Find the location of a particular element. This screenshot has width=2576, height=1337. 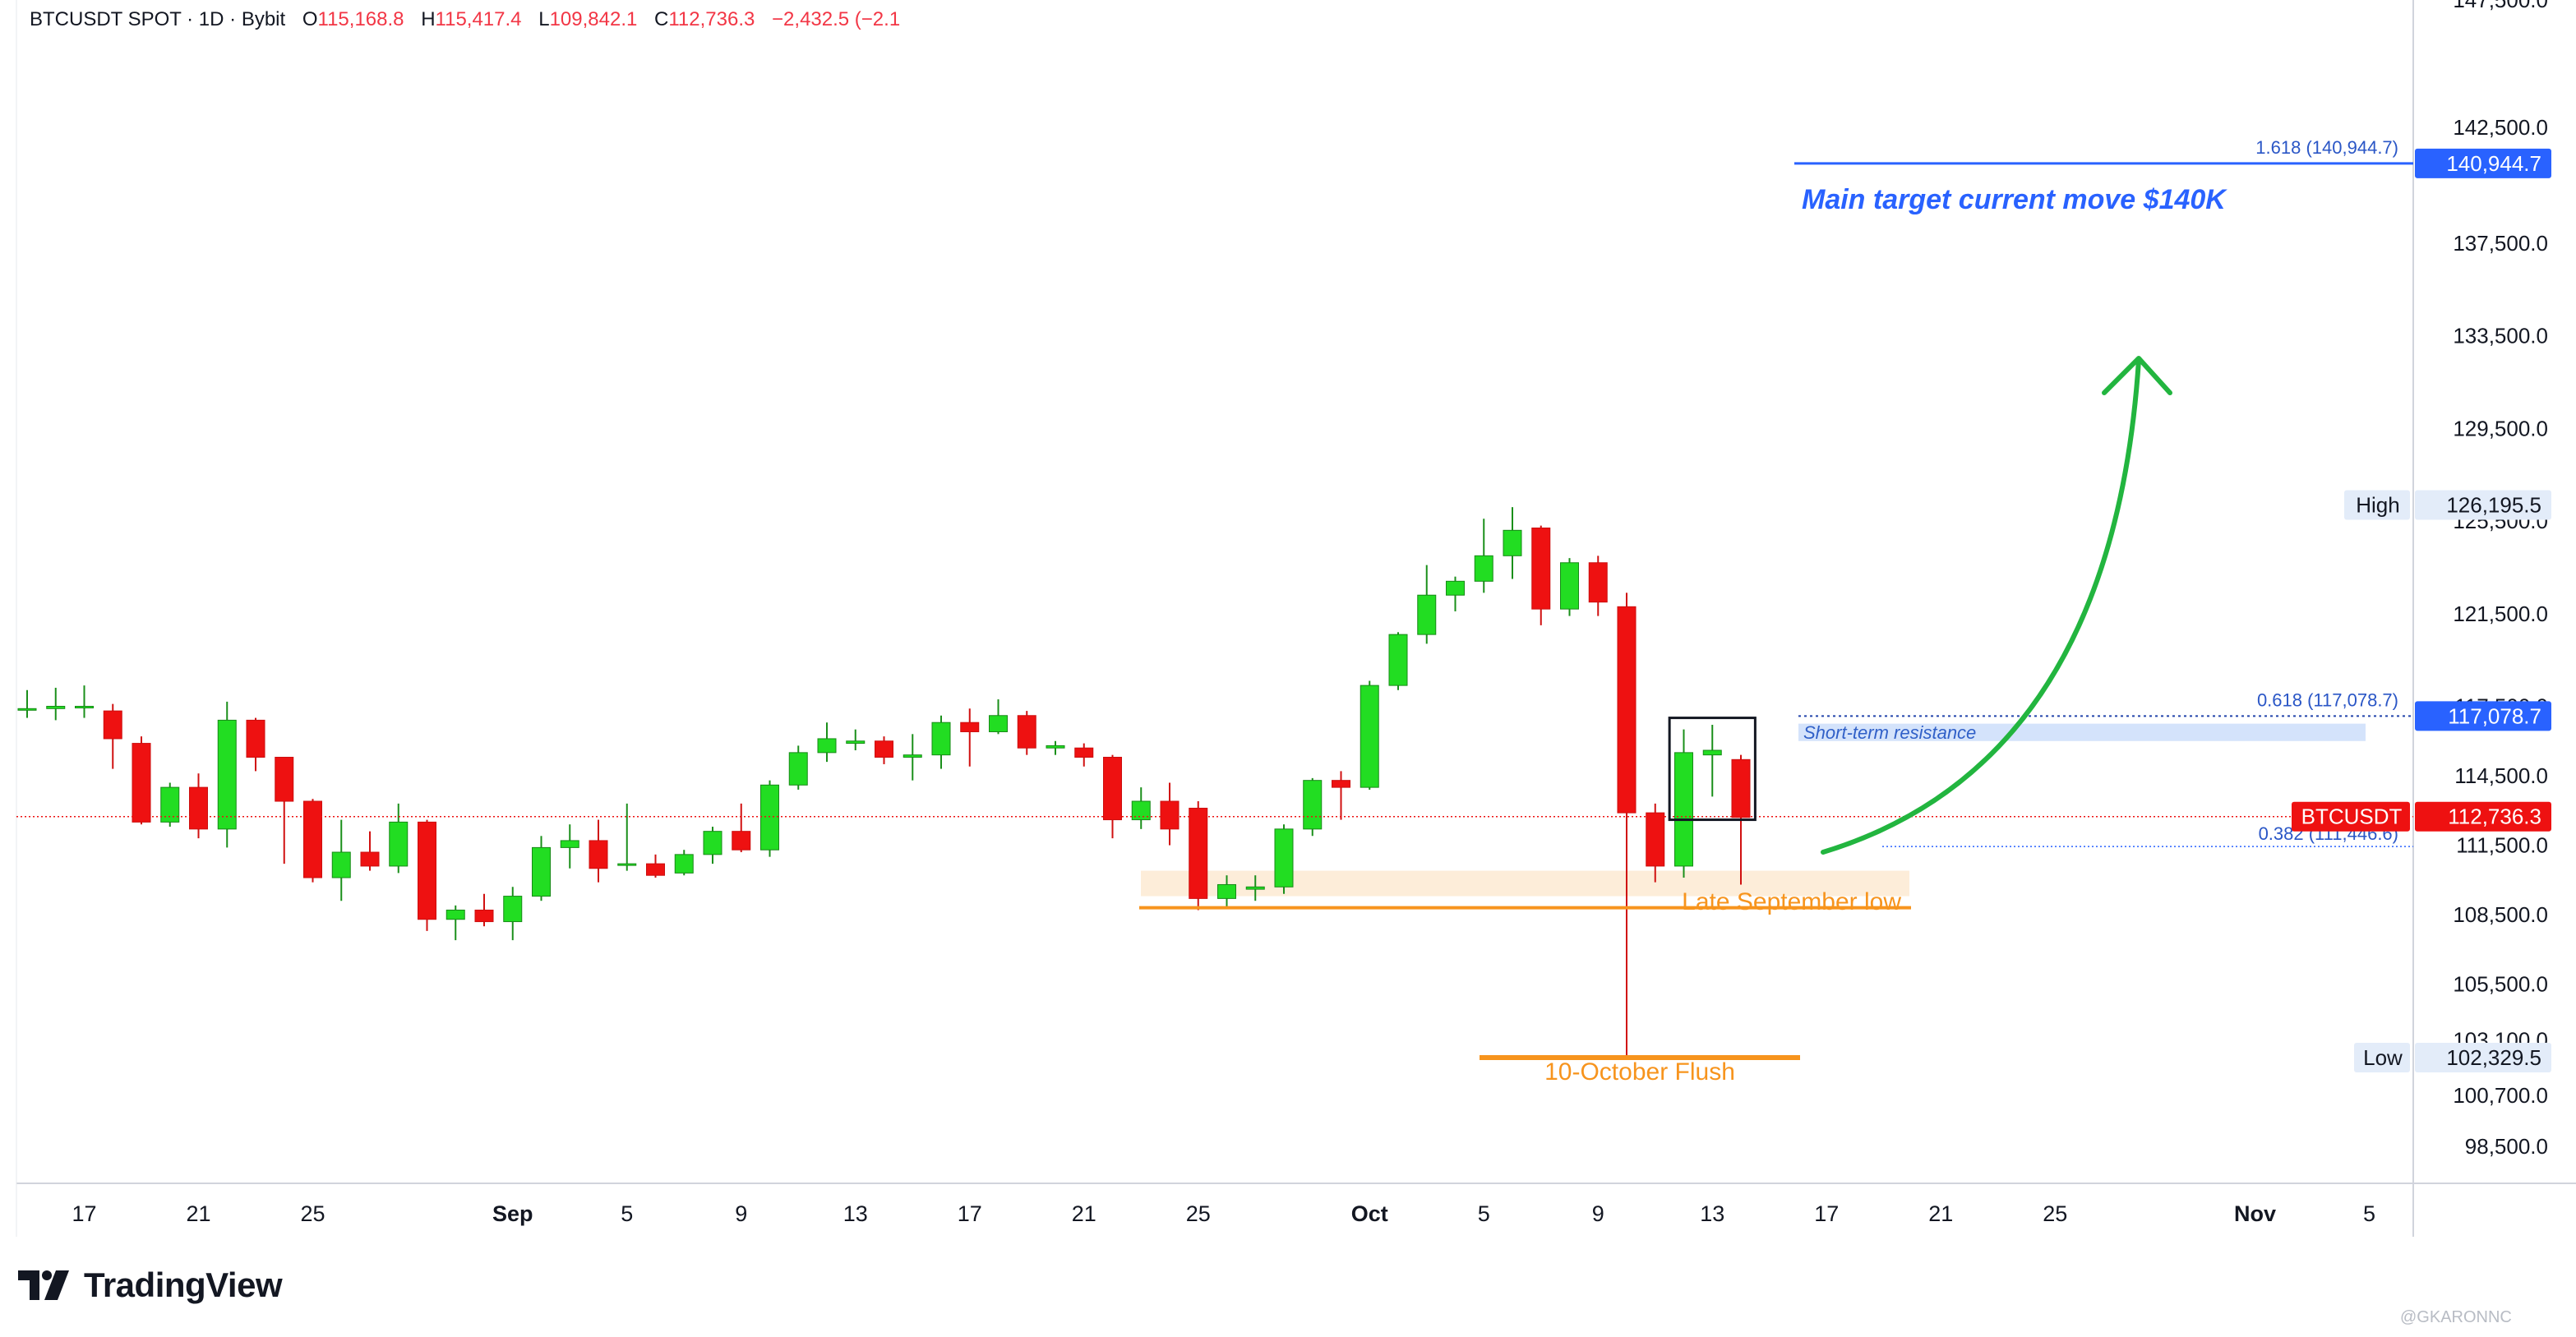

fib-0618-tag-bg is located at coordinates (2483, 716).